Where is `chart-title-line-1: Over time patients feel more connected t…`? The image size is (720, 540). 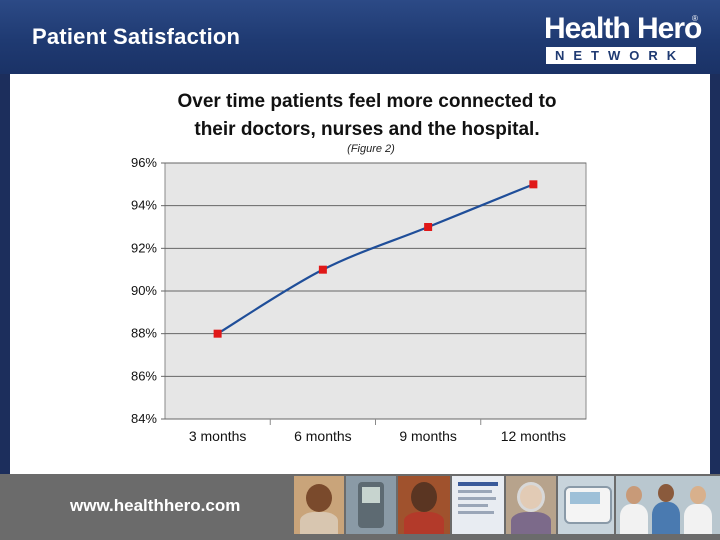
chart-title-line-1: Over time patients feel more connected t… is located at coordinates (366, 101).